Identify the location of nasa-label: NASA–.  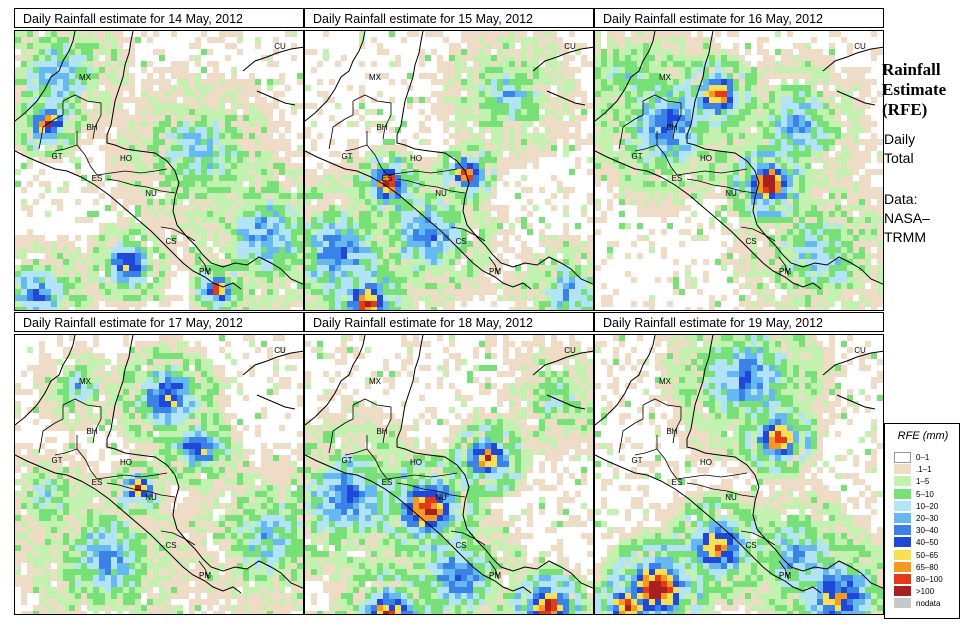
(907, 218).